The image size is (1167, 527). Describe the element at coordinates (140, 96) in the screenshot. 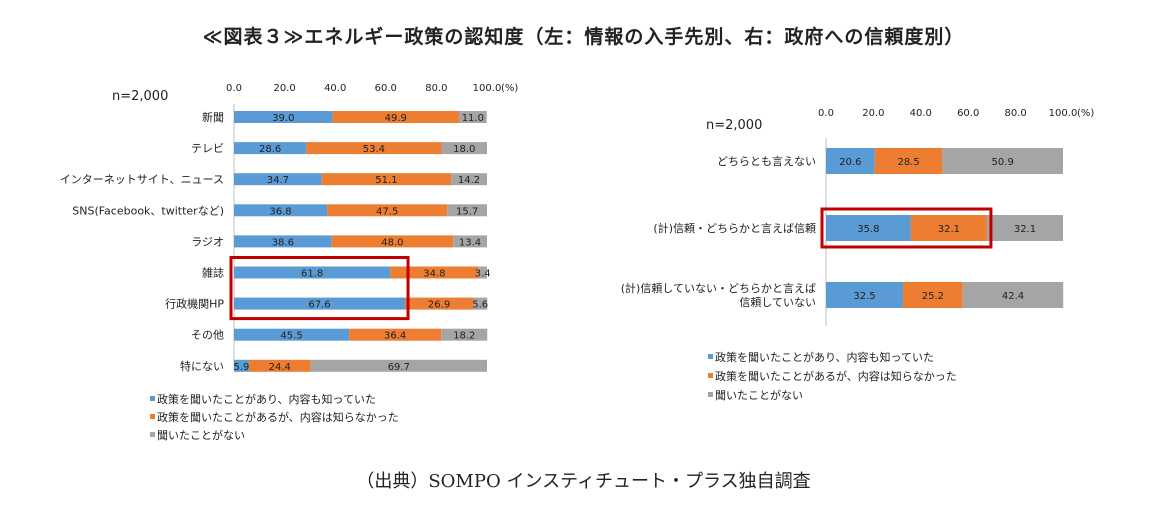

I see `sample-size-label: n=2,000` at that location.